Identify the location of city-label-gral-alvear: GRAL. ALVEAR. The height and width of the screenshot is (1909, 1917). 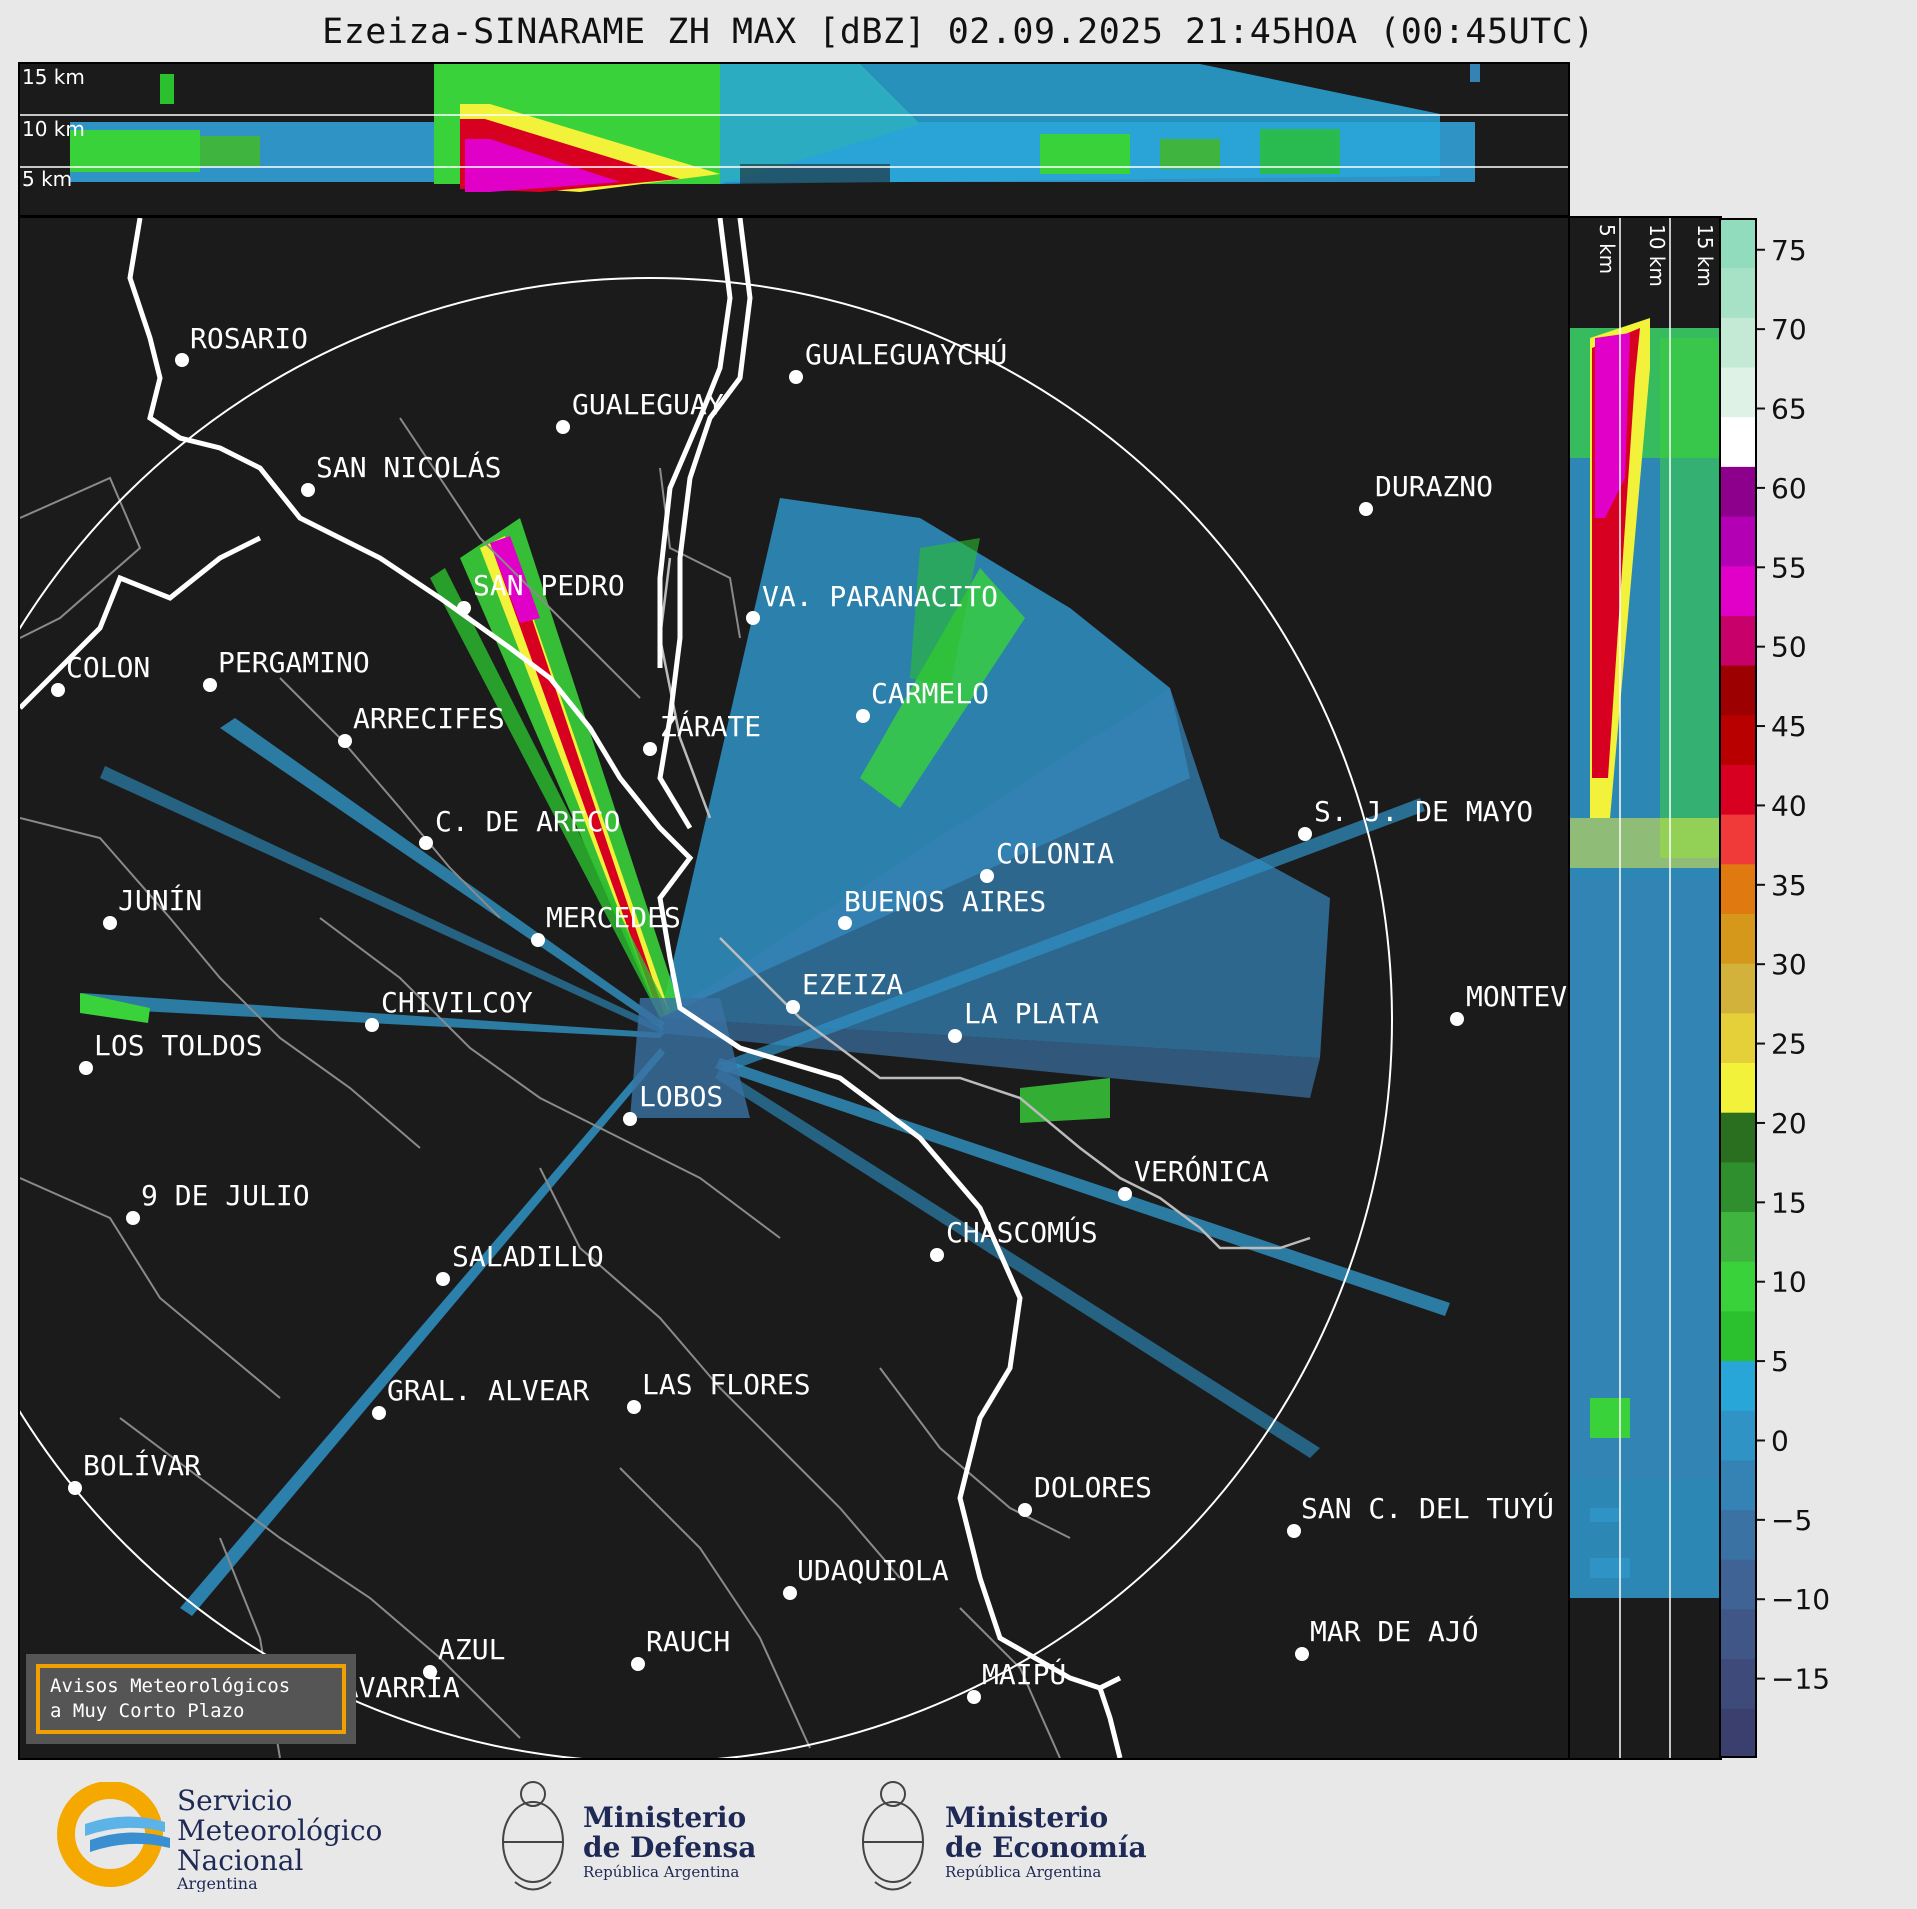
(488, 1390).